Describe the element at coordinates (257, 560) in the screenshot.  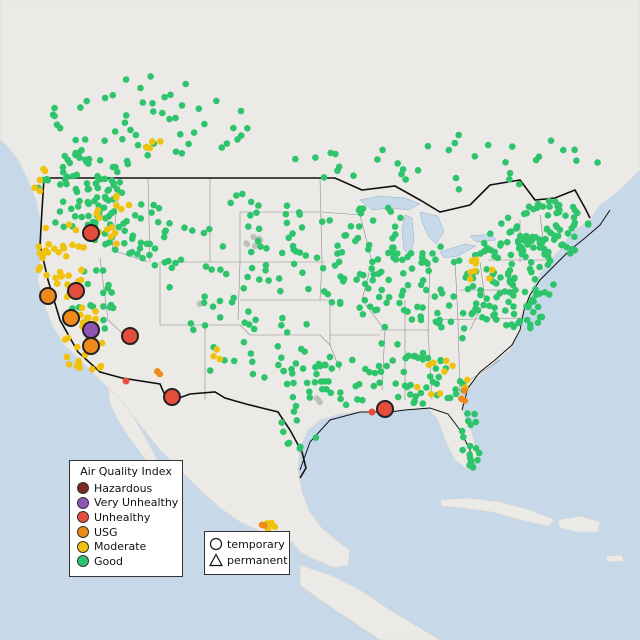
I see `type-legend-label: permanent` at that location.